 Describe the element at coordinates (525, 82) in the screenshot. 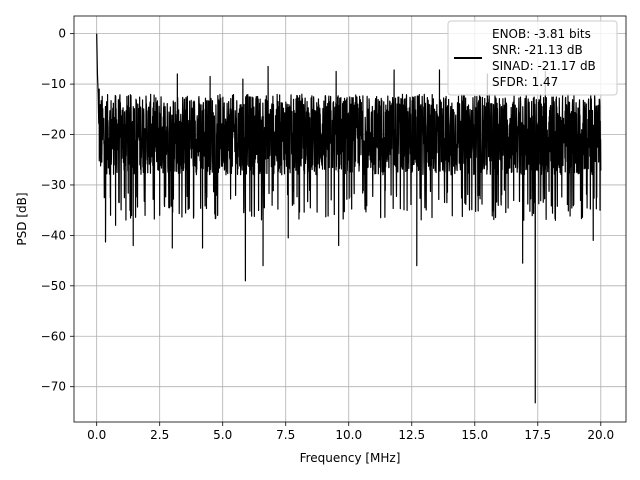

I see `legend-entry-sfdr: SFDR: 1.47` at that location.